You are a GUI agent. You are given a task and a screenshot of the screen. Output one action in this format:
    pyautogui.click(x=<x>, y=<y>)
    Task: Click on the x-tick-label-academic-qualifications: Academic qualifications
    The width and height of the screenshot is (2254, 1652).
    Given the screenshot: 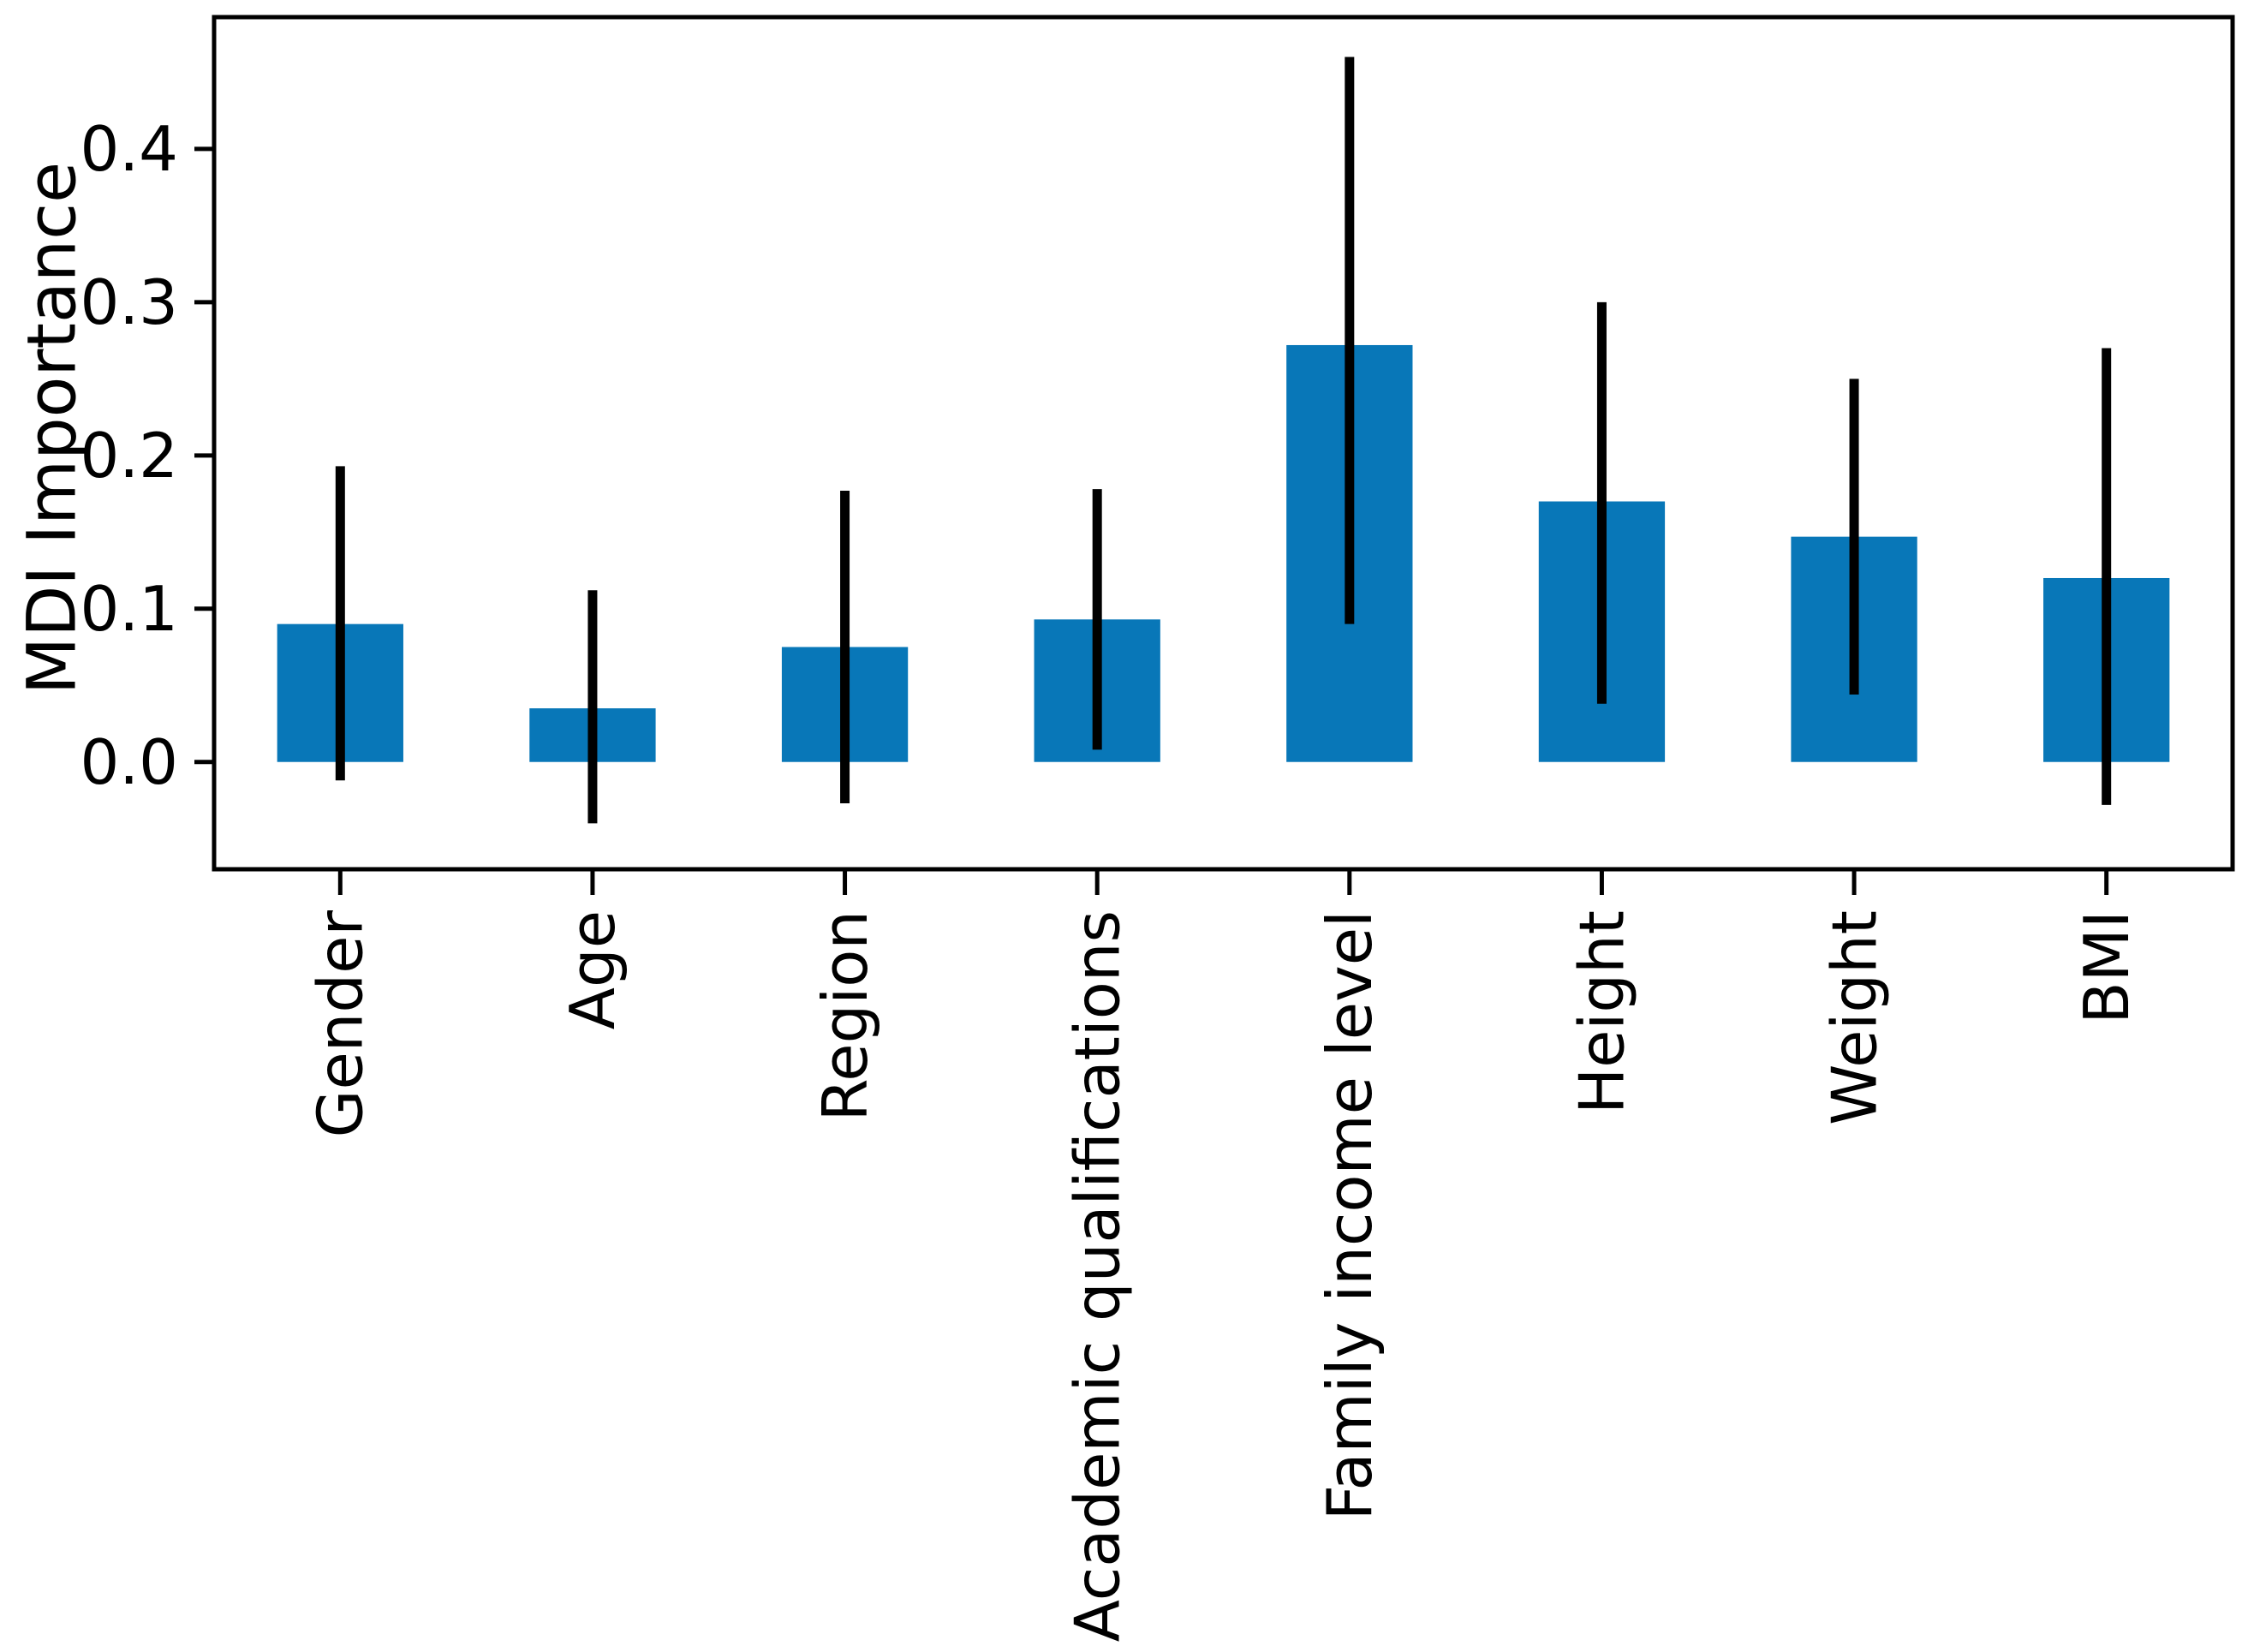 What is the action you would take?
    pyautogui.click(x=1097, y=1276)
    